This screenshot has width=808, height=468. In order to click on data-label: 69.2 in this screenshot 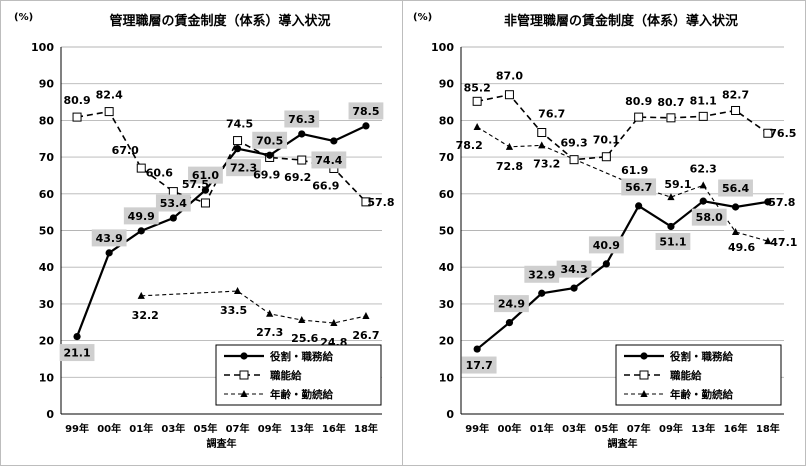, I will do `click(297, 177)`.